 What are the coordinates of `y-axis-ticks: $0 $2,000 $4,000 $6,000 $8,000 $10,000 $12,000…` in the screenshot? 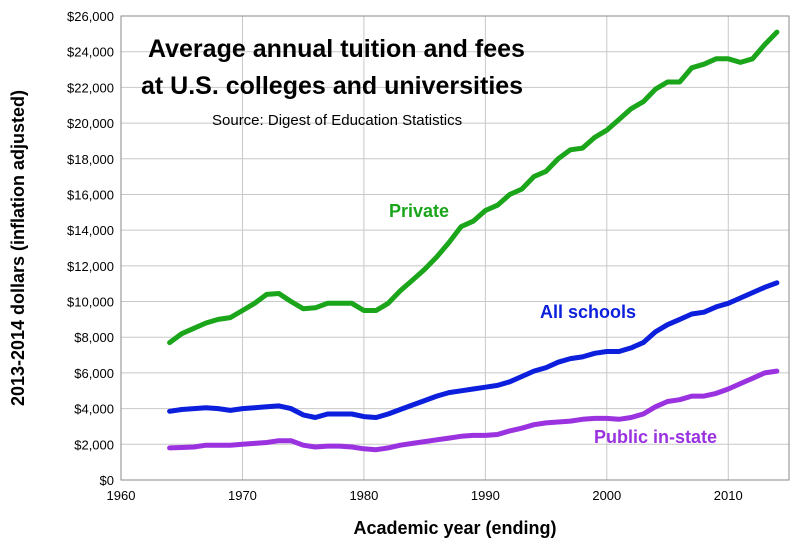 It's located at (90, 248).